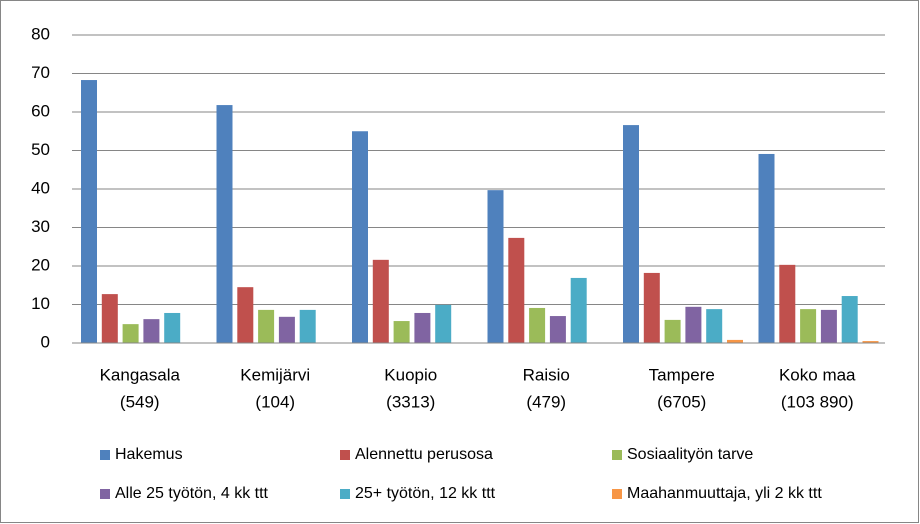 The width and height of the screenshot is (920, 524). What do you see at coordinates (275, 401) in the screenshot?
I see `x-tick-label: (104)` at bounding box center [275, 401].